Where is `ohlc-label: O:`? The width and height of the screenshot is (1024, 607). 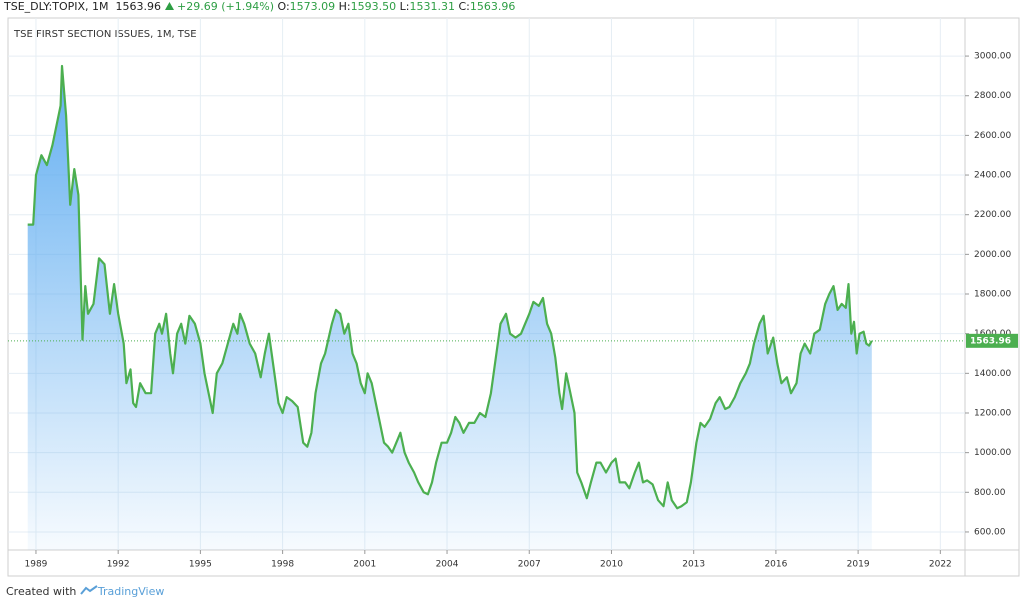
ohlc-label: O: is located at coordinates (283, 6).